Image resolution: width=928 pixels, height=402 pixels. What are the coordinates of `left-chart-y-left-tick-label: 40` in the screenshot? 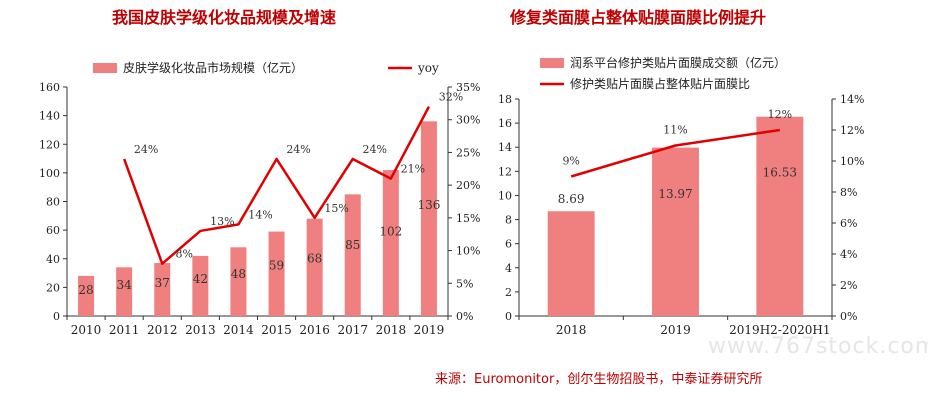 It's located at (53, 259).